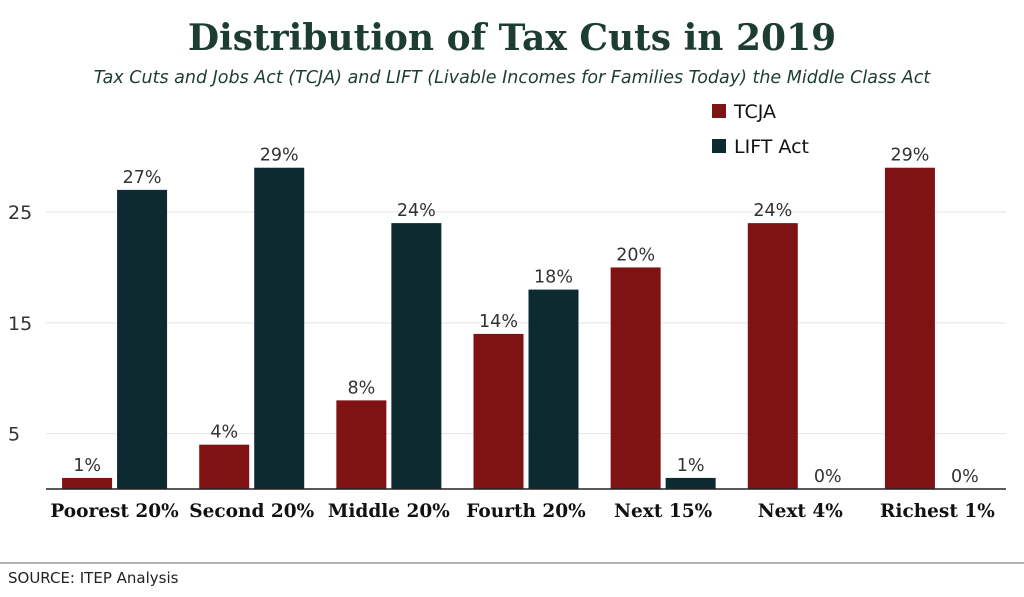 Image resolution: width=1024 pixels, height=597 pixels. What do you see at coordinates (14, 435) in the screenshot?
I see `y-tick-label: 5` at bounding box center [14, 435].